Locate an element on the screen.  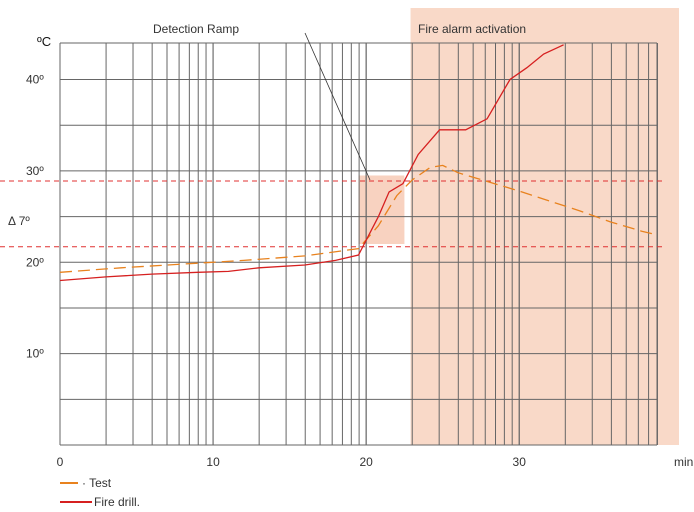
legend-swatch-fire-drill is located at coordinates (76, 502).